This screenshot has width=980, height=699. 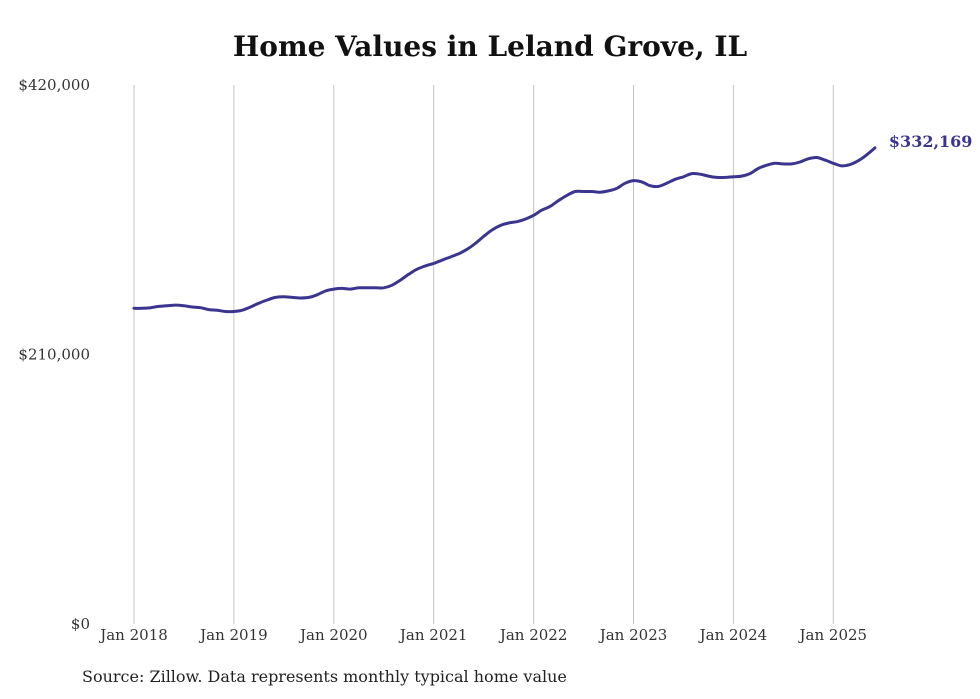 What do you see at coordinates (490, 46) in the screenshot?
I see `chart-title: Home Values in Leland Grove, IL` at bounding box center [490, 46].